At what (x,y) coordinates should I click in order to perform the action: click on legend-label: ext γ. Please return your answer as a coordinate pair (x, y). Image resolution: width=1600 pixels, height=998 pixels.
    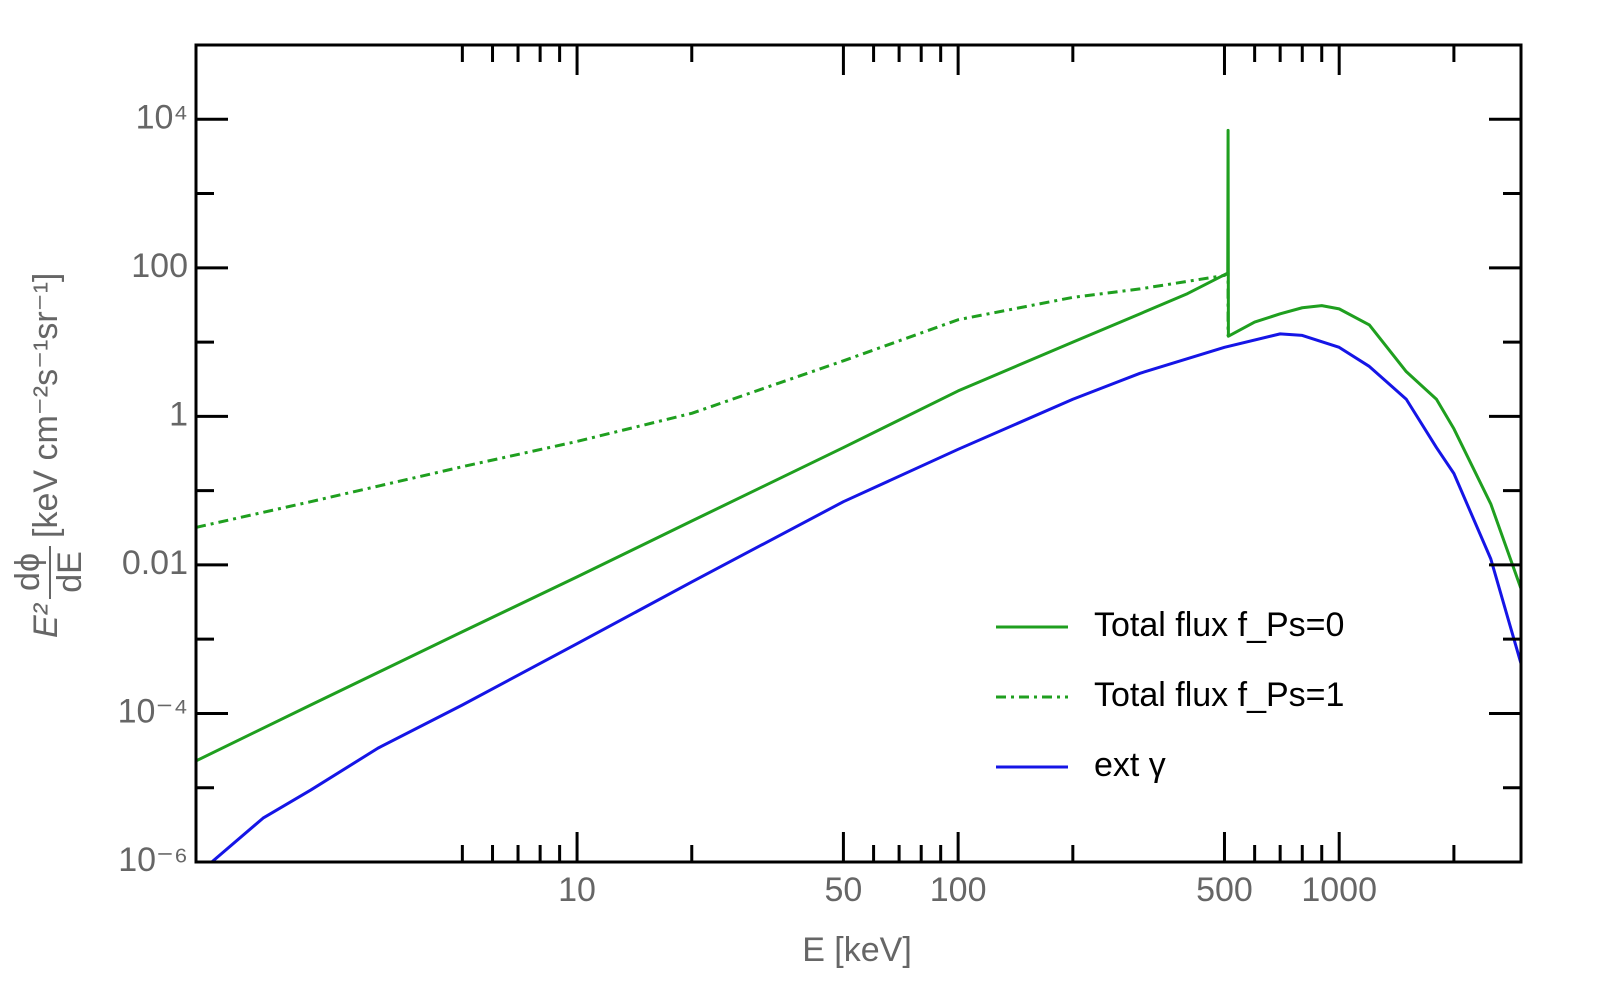
    Looking at the image, I should click on (1130, 765).